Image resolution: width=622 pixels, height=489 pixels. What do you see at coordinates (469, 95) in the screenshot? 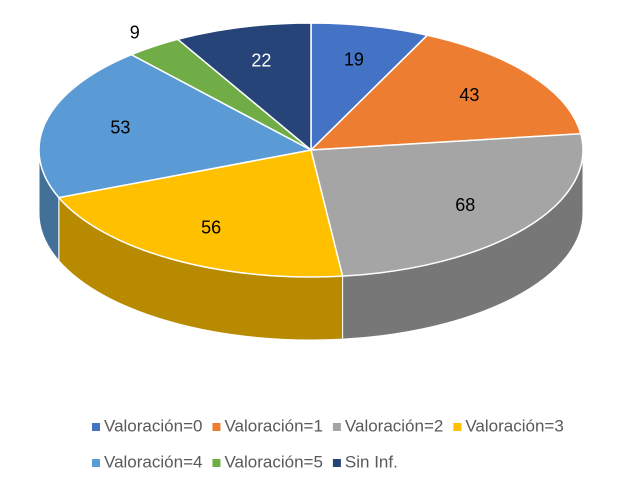
I see `data-label: 43` at bounding box center [469, 95].